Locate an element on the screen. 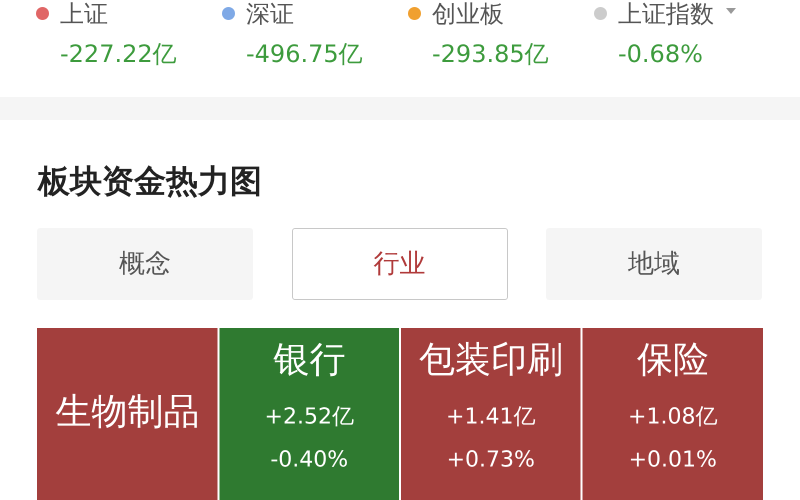 This screenshot has height=500, width=800. data-label: +0.01% is located at coordinates (672, 460).